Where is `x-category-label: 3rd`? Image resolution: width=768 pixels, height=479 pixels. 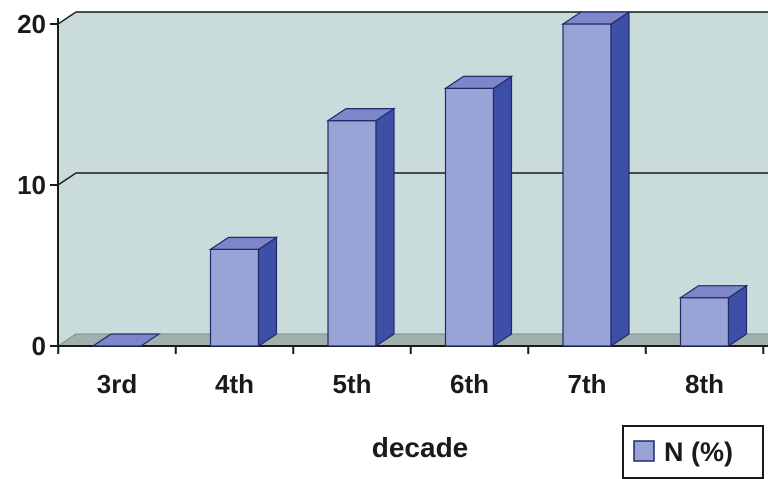 x-category-label: 3rd is located at coordinates (117, 384).